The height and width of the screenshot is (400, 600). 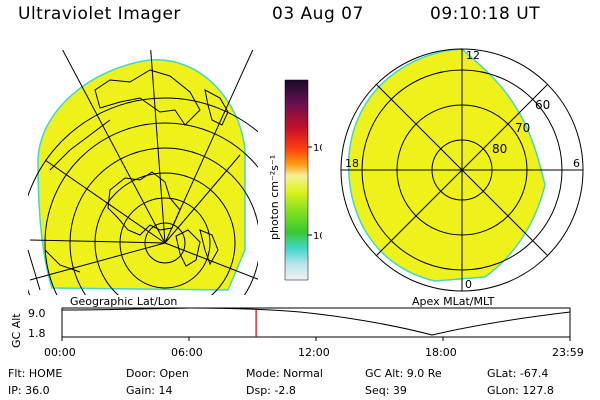 What do you see at coordinates (568, 352) in the screenshot?
I see `timeline-tick-label: 23:59` at bounding box center [568, 352].